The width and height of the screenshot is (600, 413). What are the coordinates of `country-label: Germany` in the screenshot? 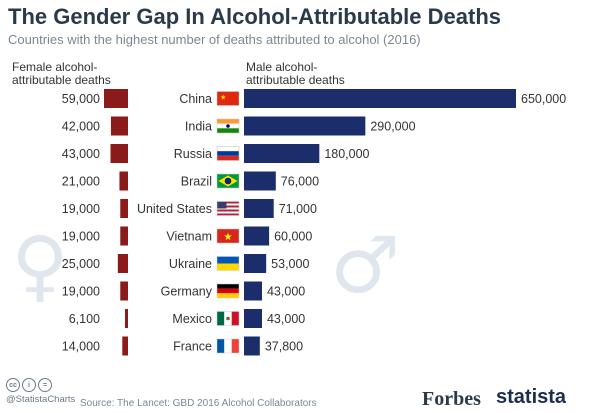 It's located at (187, 292).